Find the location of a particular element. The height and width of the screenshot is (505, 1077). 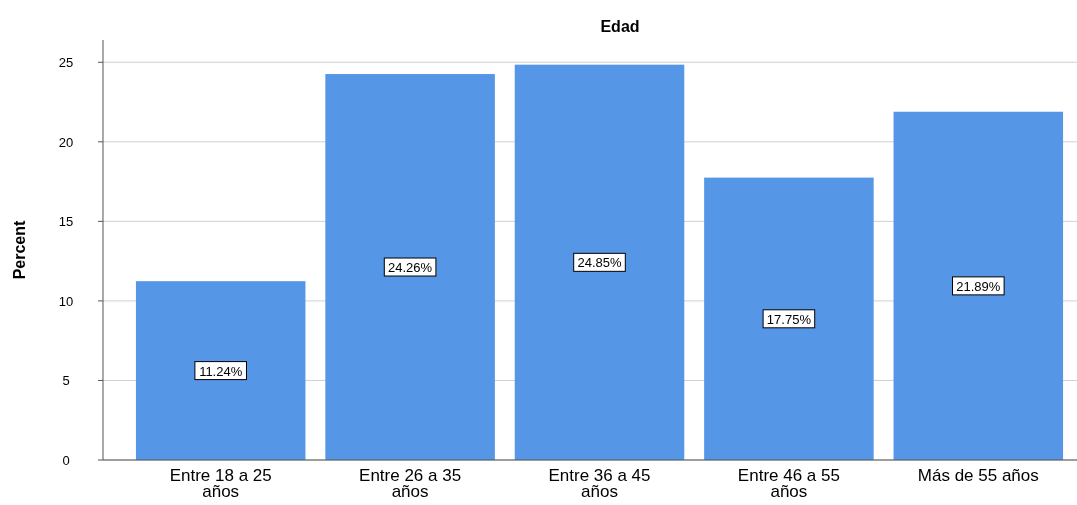

data-label: 21.89% is located at coordinates (978, 286).